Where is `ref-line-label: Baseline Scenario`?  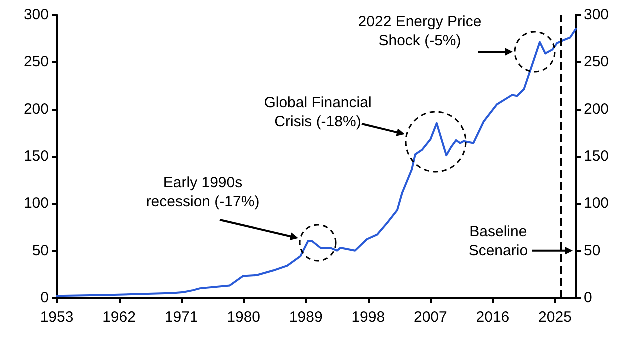 ref-line-label: Baseline Scenario is located at coordinates (498, 241).